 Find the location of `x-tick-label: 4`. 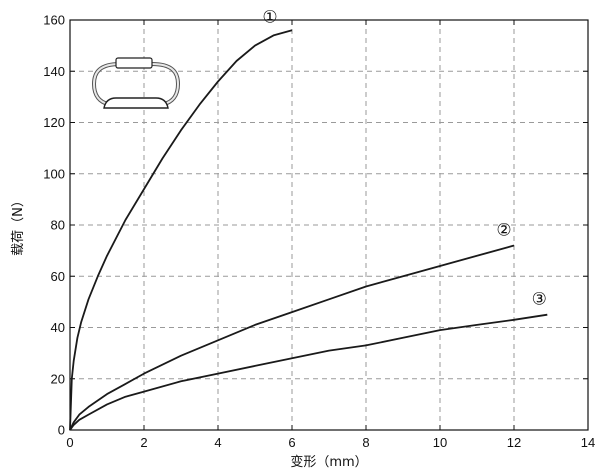

x-tick-label: 4 is located at coordinates (217, 442).